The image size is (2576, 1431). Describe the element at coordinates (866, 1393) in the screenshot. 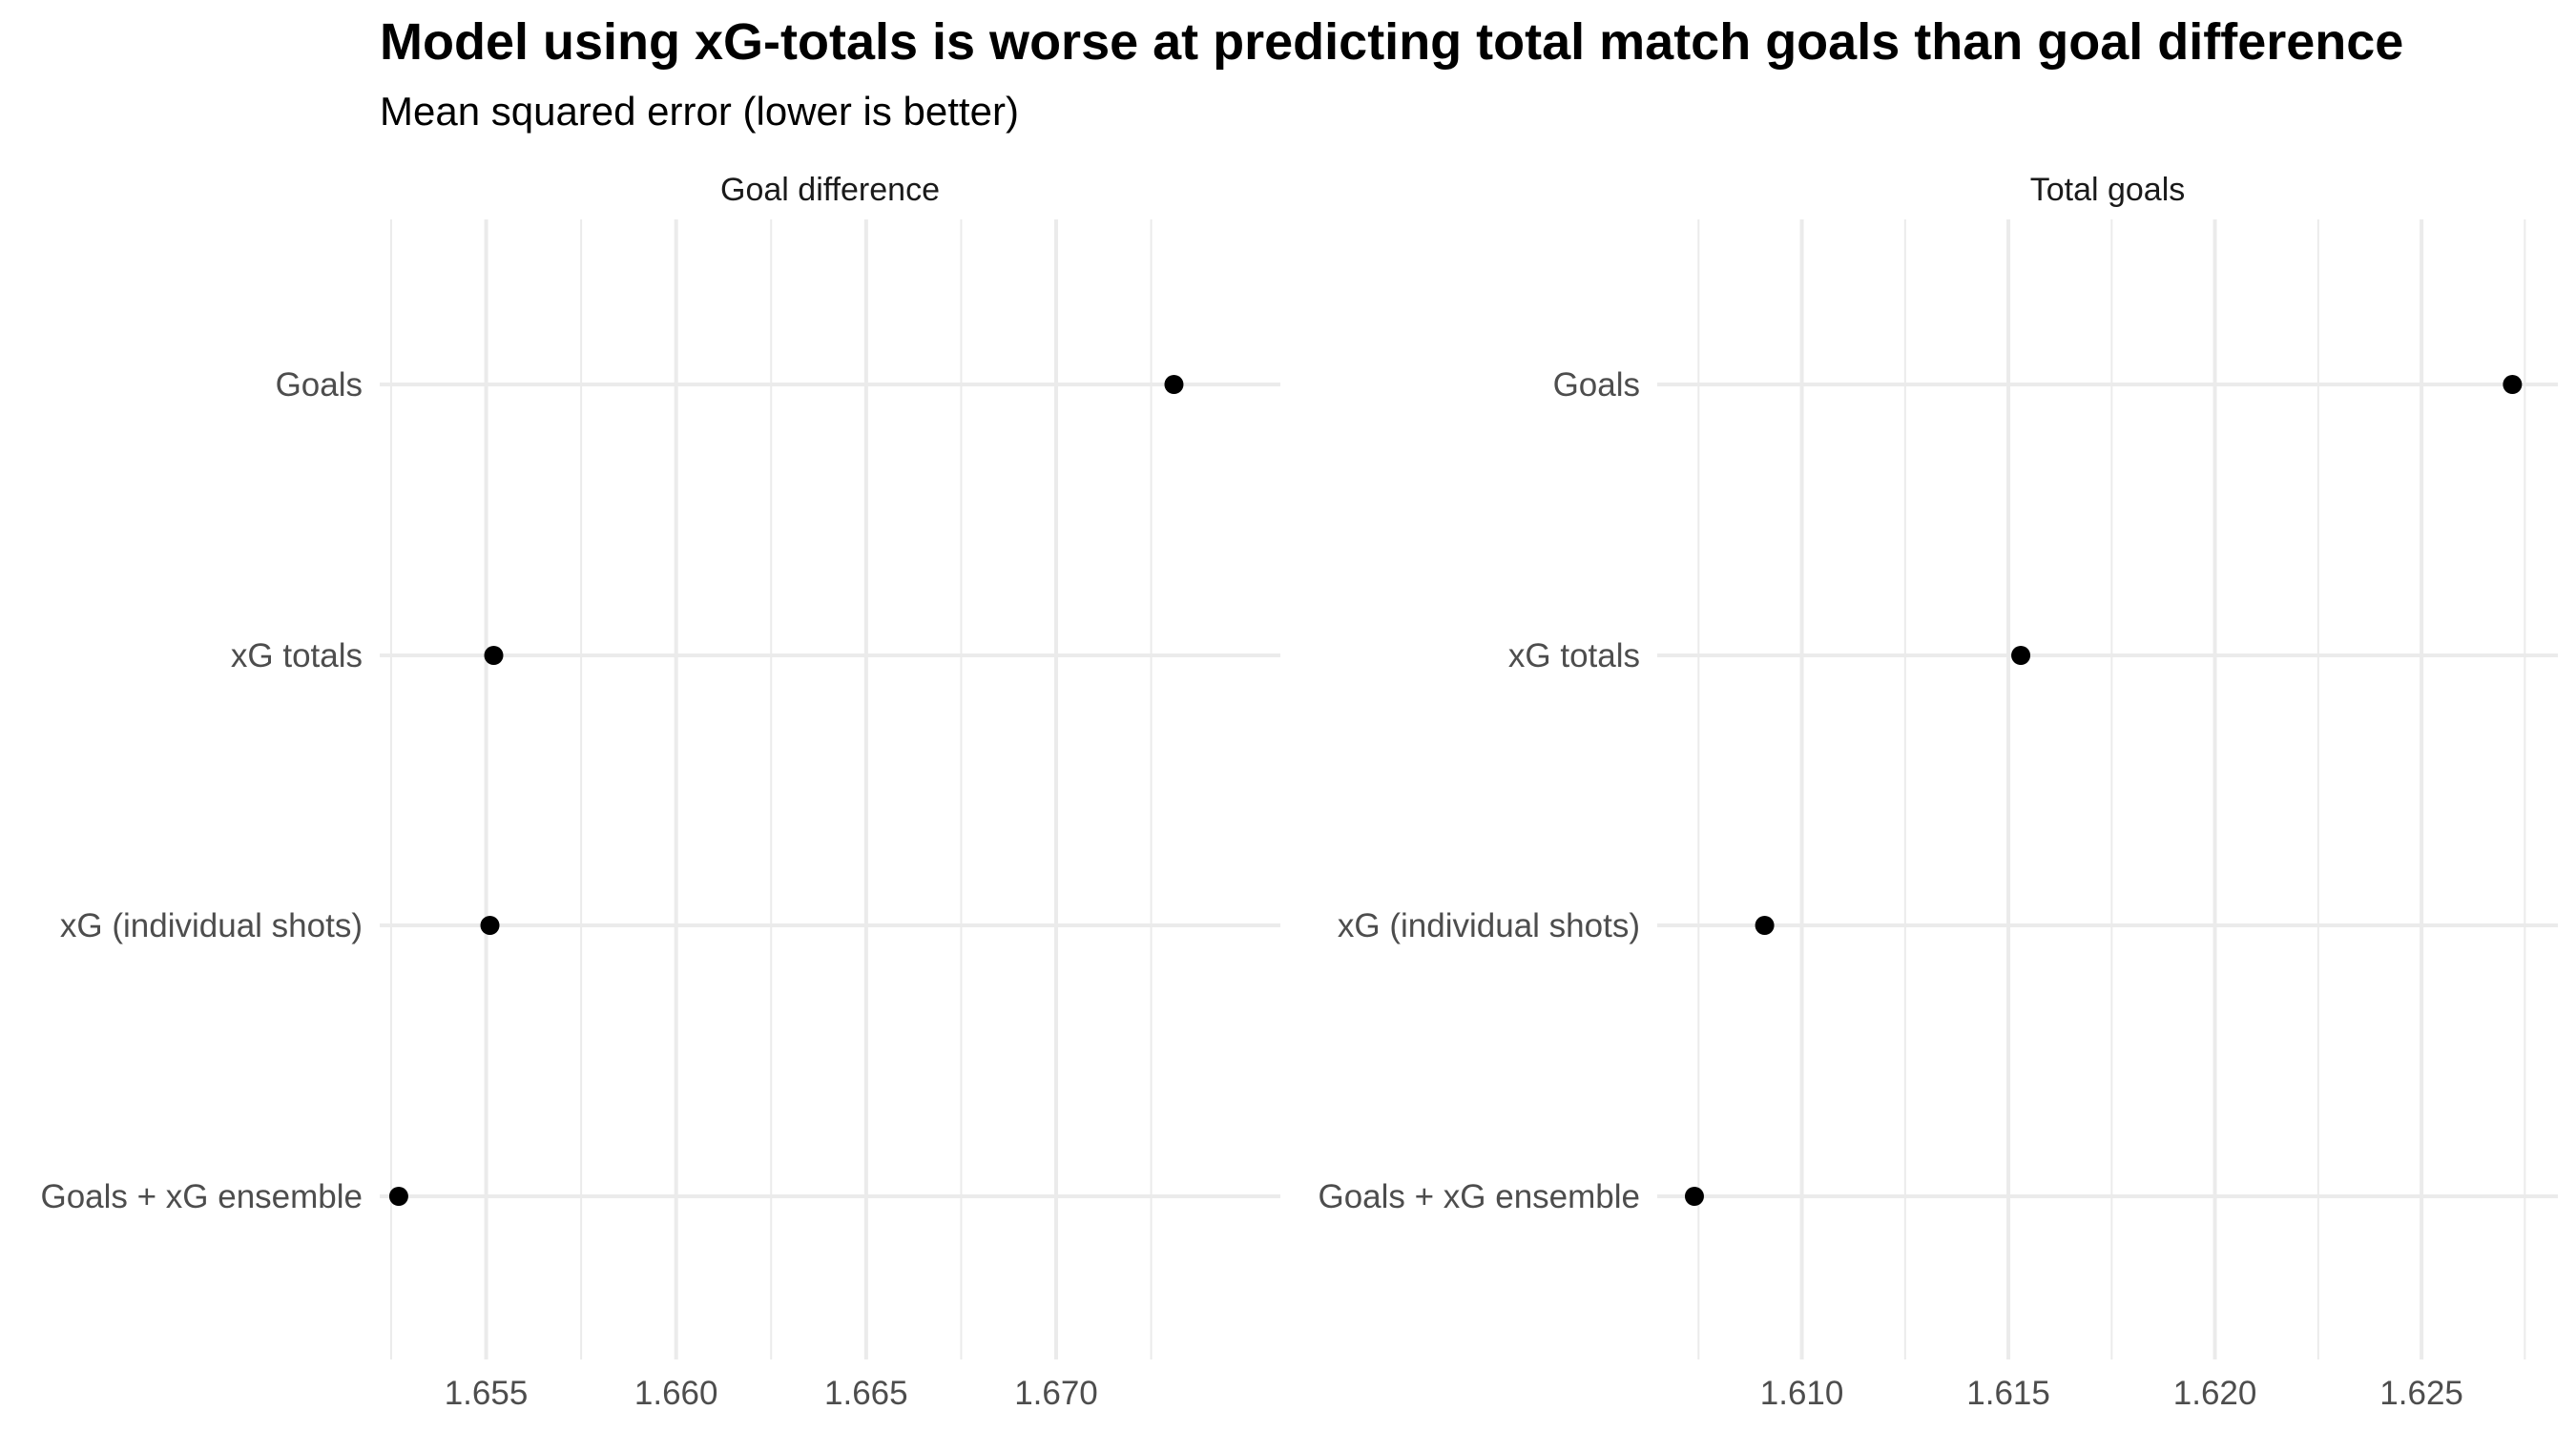

I see `x-tick-label: 1.665` at that location.